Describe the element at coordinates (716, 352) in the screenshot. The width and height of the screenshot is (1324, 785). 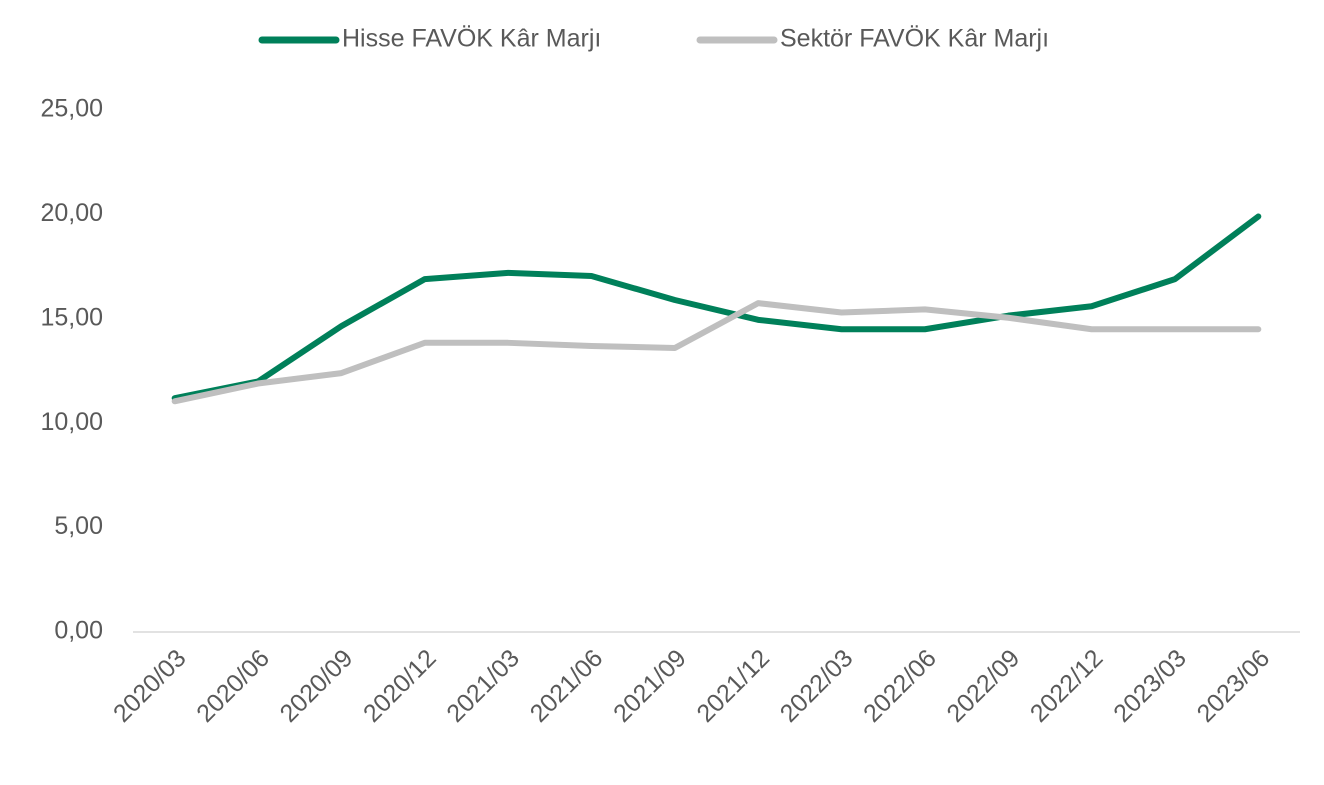
I see `line-series` at that location.